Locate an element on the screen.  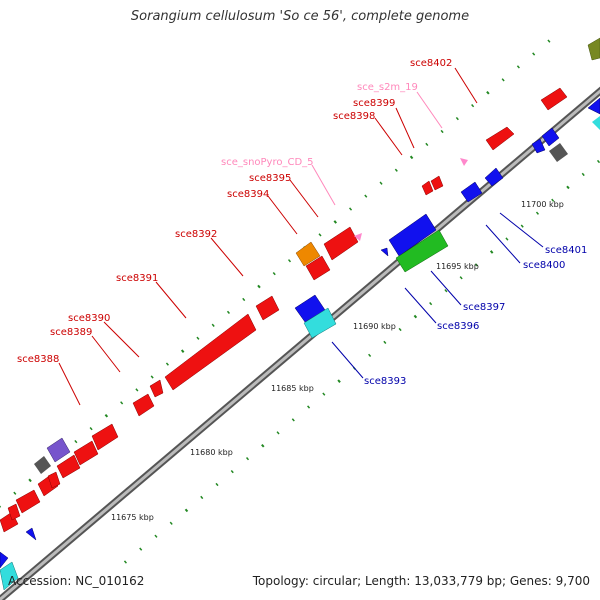
gene-label: sce8390 is located at coordinates (89, 318).